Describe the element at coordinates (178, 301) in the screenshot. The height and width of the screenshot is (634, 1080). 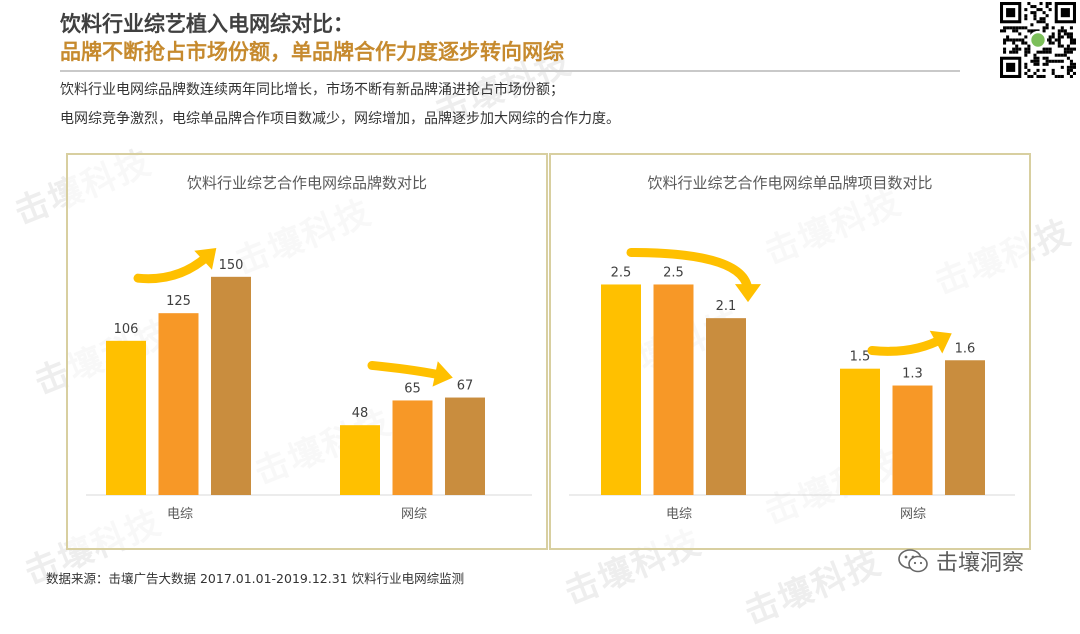
I see `data-label: 125` at that location.